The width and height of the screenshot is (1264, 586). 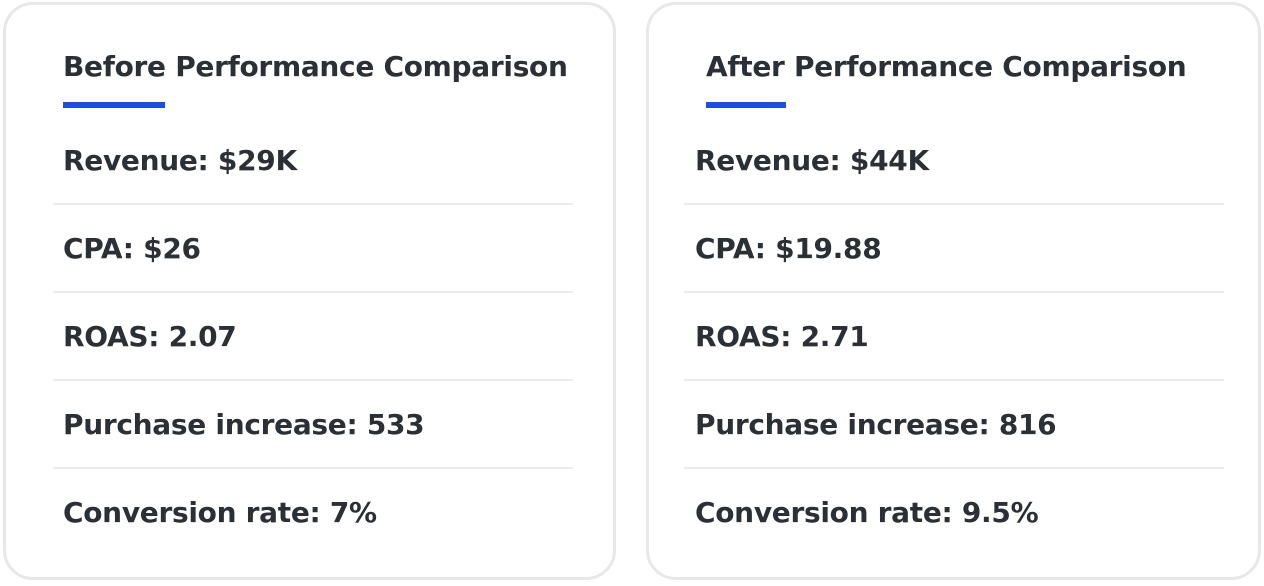 What do you see at coordinates (954, 161) in the screenshot?
I see `after-metric-revenue: Revenue: $44K` at bounding box center [954, 161].